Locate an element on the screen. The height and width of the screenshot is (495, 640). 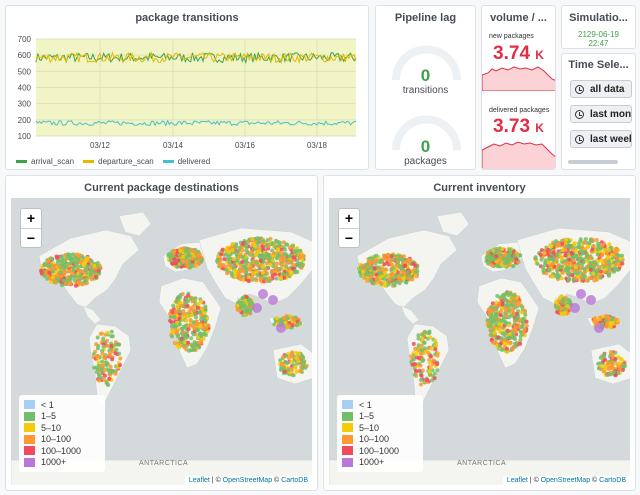
legend-delivered: delivered is located at coordinates (186, 161).